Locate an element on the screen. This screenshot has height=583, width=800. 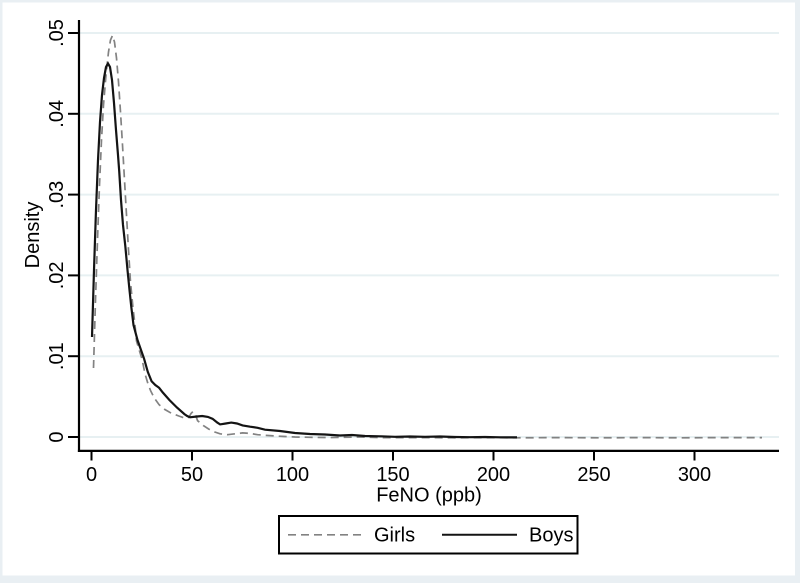
svg-text: .01 is located at coordinates (57, 356).